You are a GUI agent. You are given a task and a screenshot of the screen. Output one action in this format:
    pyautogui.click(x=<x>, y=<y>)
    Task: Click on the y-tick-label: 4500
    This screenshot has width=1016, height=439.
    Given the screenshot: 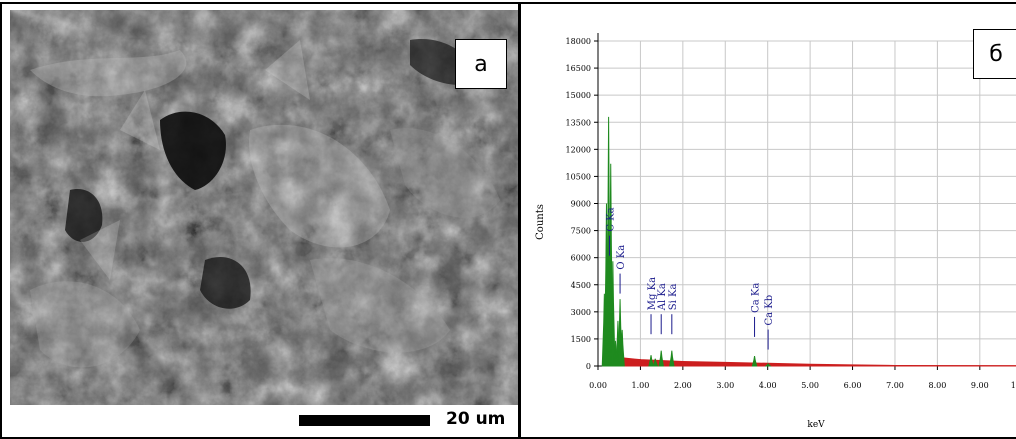 What is the action you would take?
    pyautogui.click(x=581, y=285)
    